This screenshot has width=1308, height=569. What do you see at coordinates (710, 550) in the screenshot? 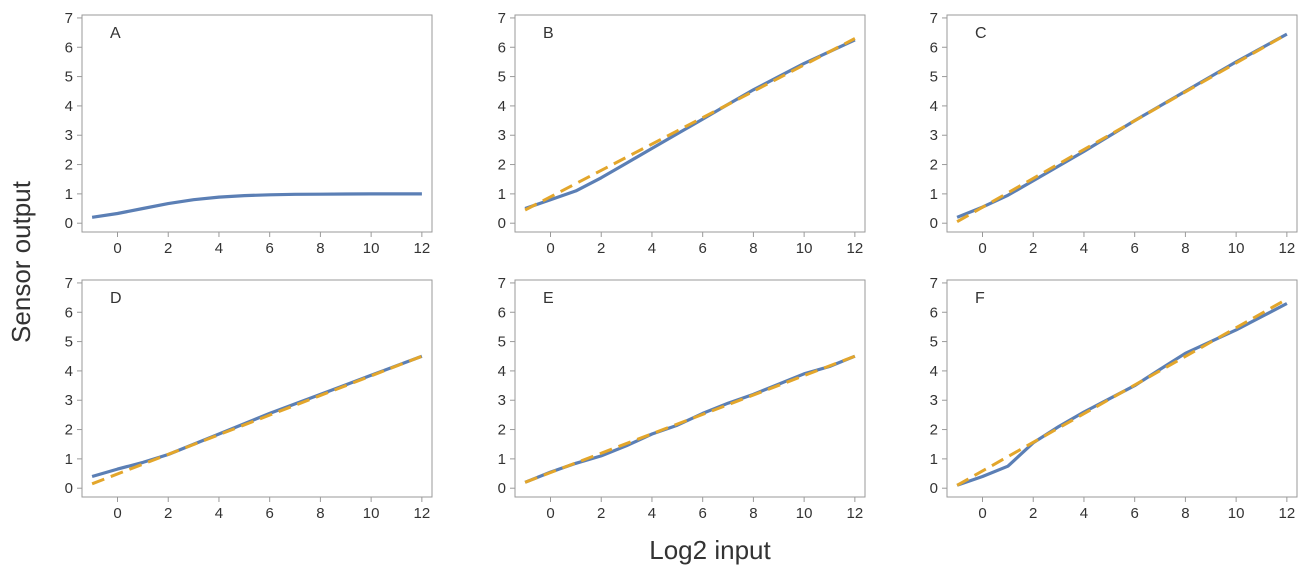
I see `x-axis-title: Log2 input` at bounding box center [710, 550].